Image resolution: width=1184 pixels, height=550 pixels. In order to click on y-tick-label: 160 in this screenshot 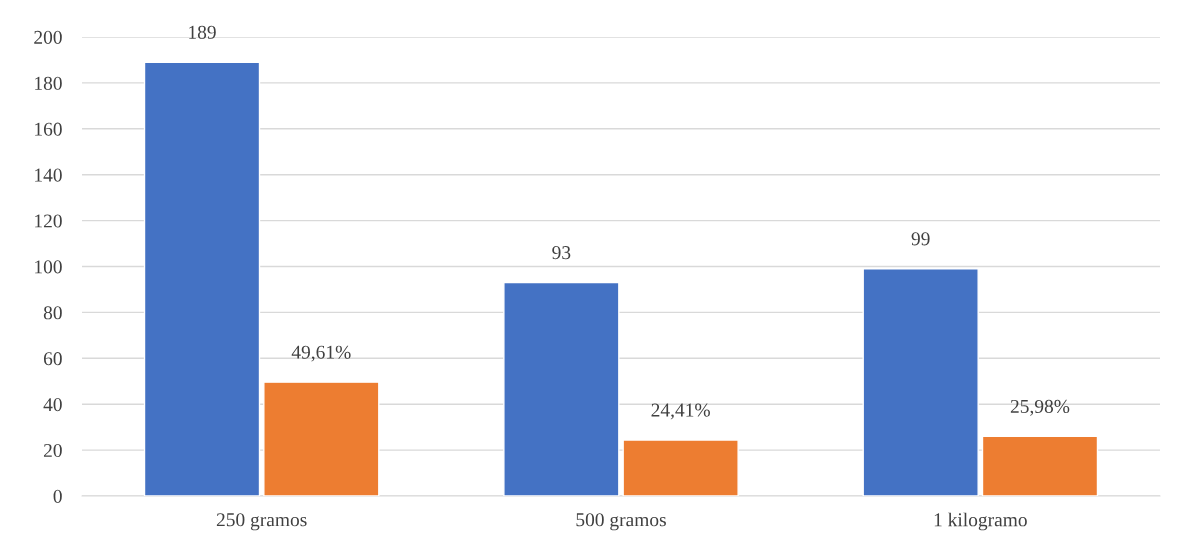, I will do `click(48, 129)`.